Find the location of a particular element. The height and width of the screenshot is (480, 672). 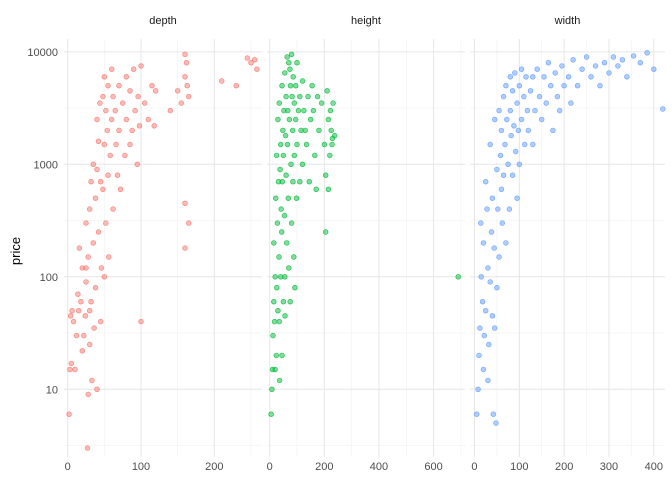

x-tick-label: 200 is located at coordinates (324, 467).